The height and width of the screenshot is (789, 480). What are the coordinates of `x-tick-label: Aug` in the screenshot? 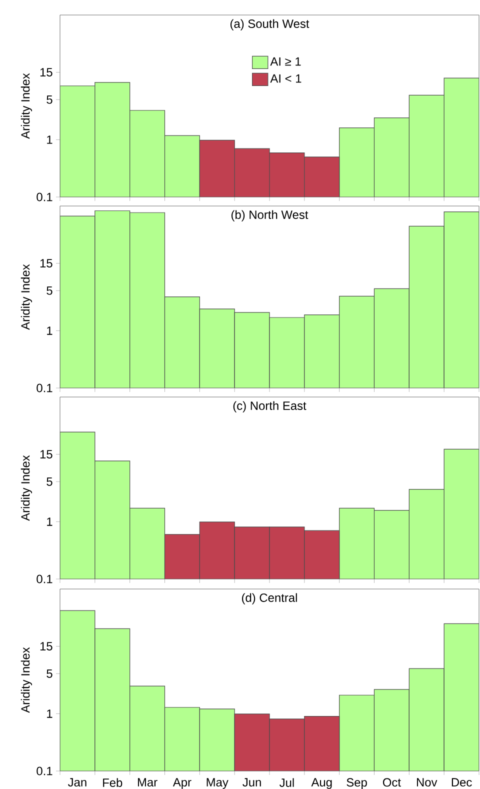 It's located at (321, 783).